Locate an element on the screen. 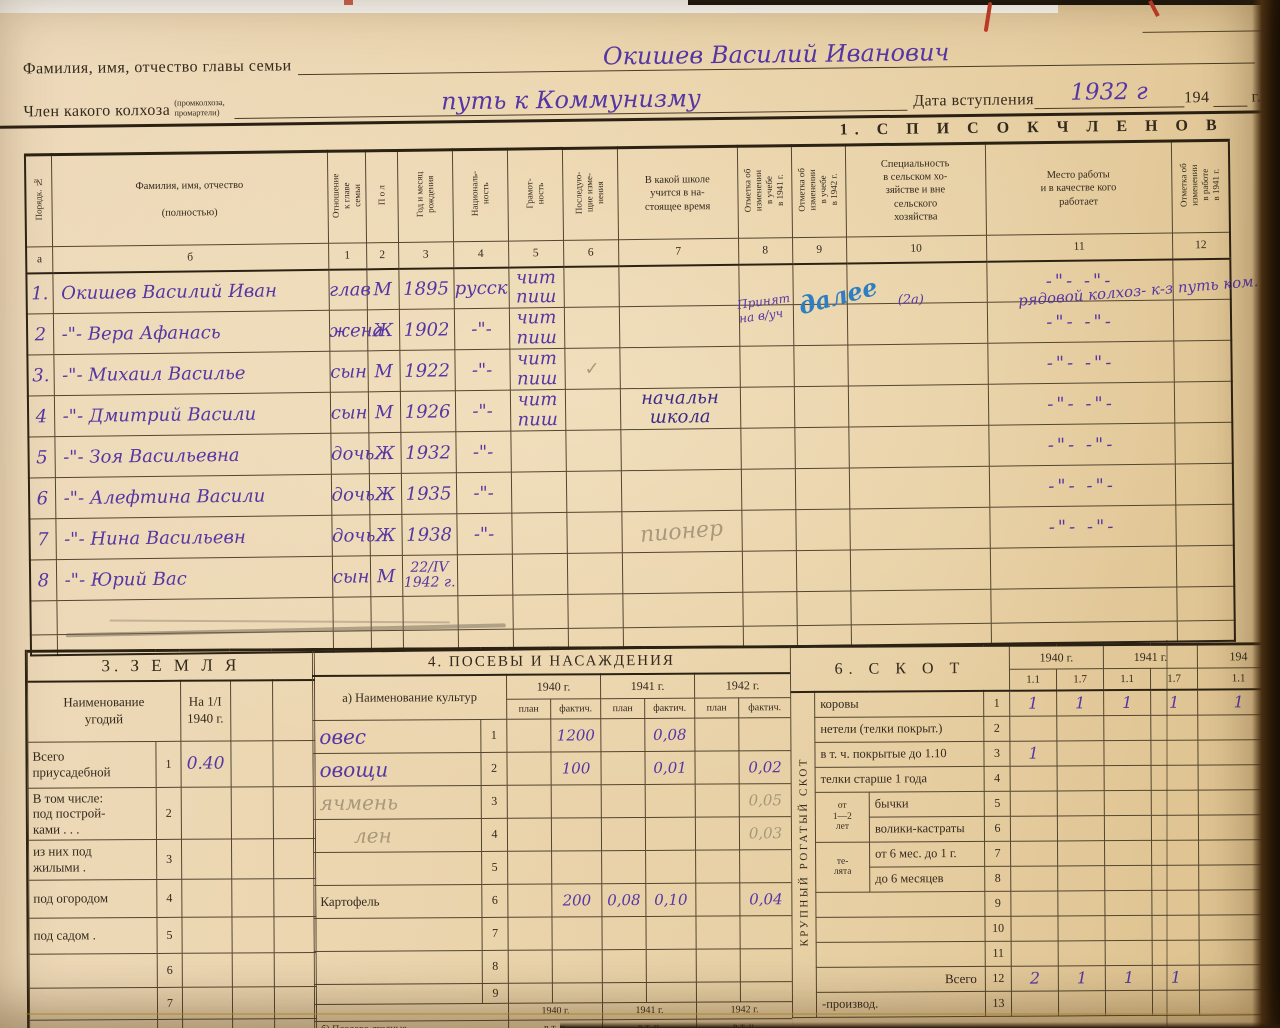 The height and width of the screenshot is (1028, 1280). cell-mark42 is located at coordinates (822, 489).